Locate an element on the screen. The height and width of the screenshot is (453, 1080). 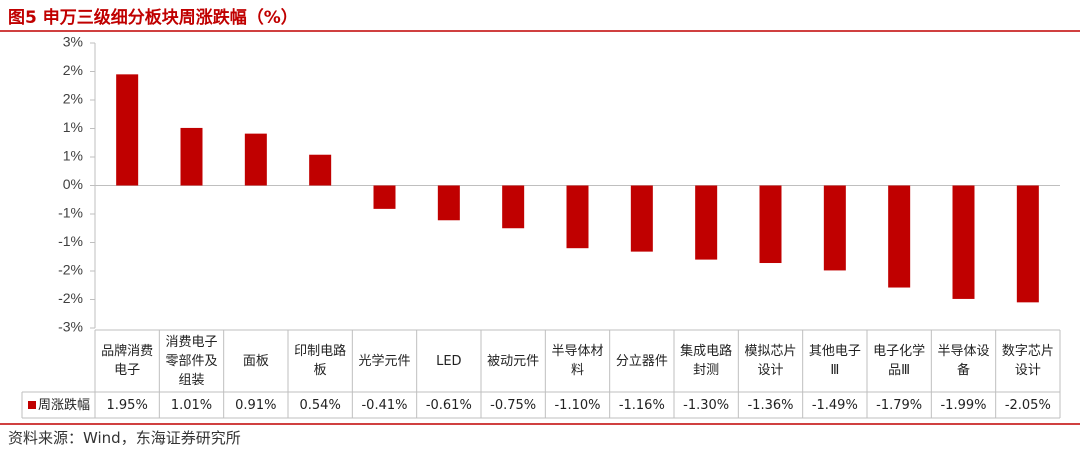
x-tick-label: LED is located at coordinates (449, 361).